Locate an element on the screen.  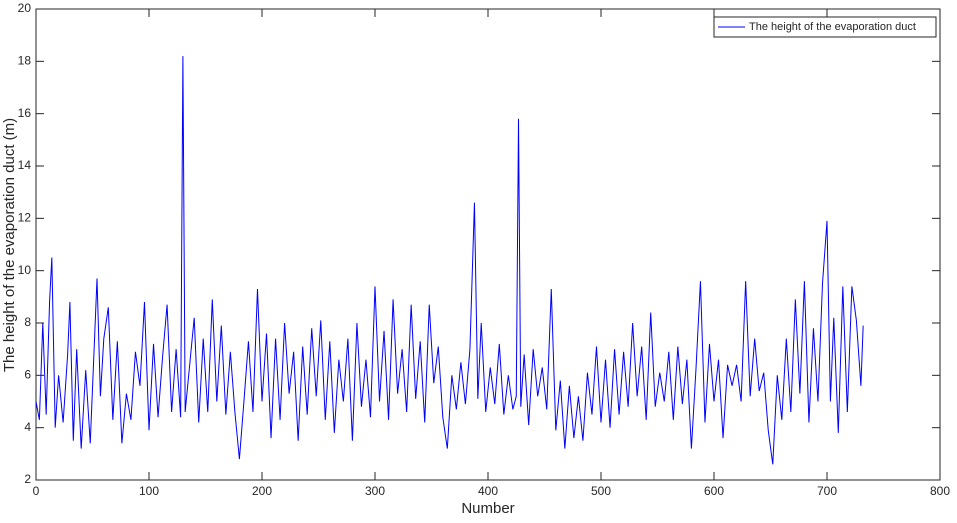
legend-label: The height of the evaporation duct is located at coordinates (832, 27).